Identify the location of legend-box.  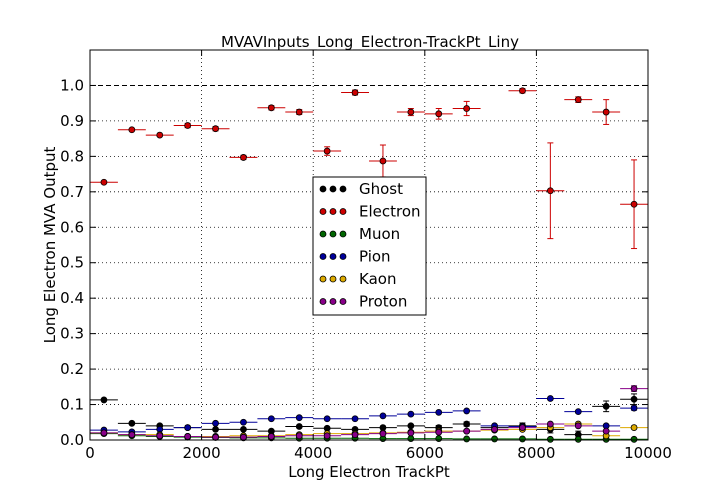
(369, 246).